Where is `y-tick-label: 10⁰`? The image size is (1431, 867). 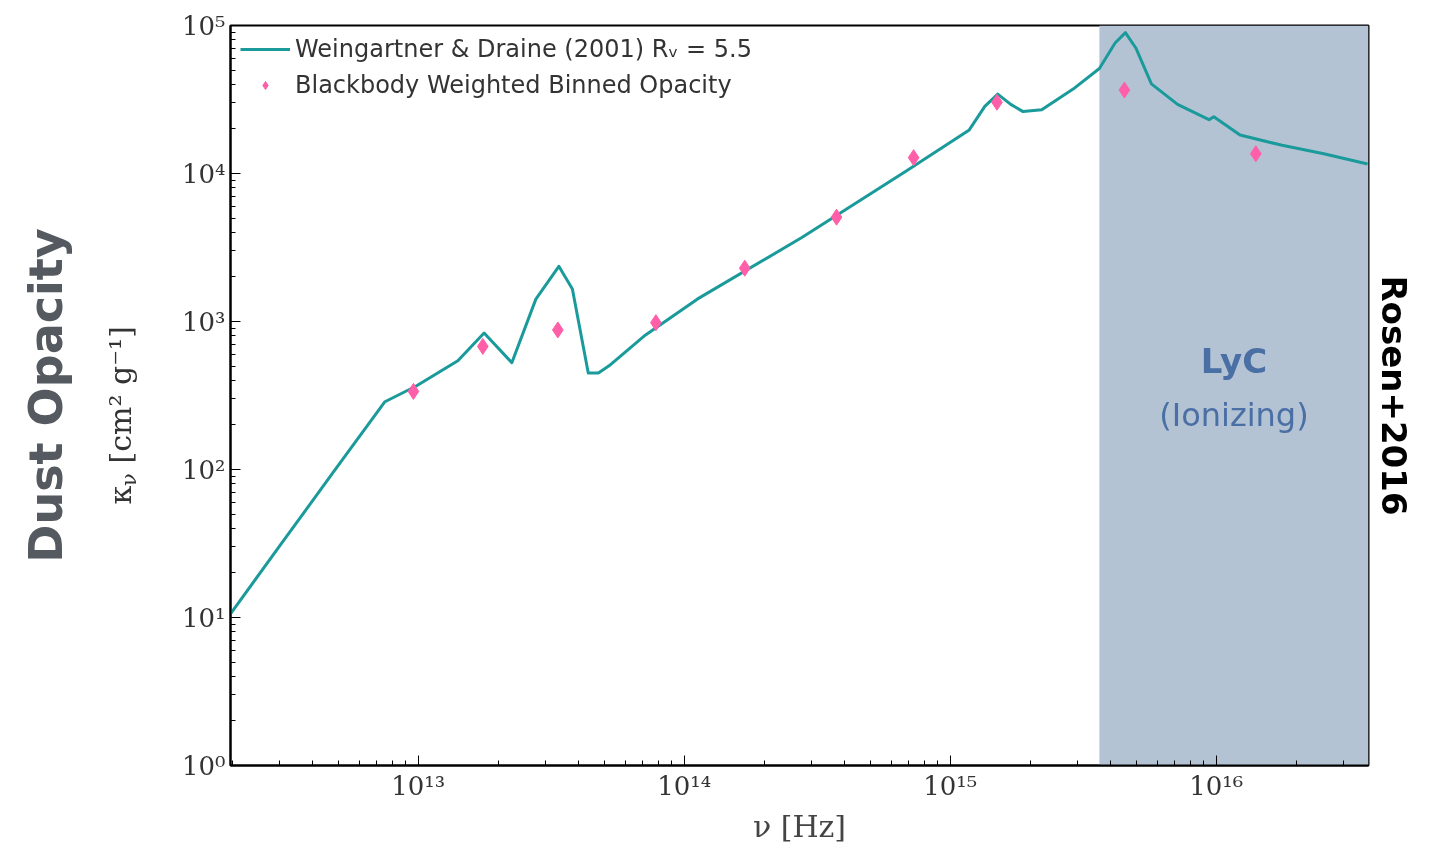 y-tick-label: 10⁰ is located at coordinates (203, 765).